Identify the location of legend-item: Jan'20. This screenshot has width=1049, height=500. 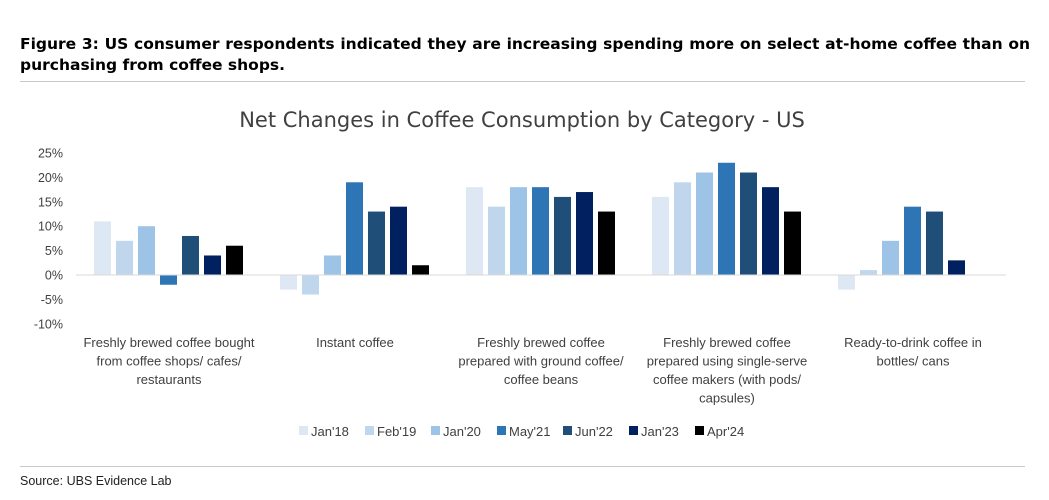
(456, 431).